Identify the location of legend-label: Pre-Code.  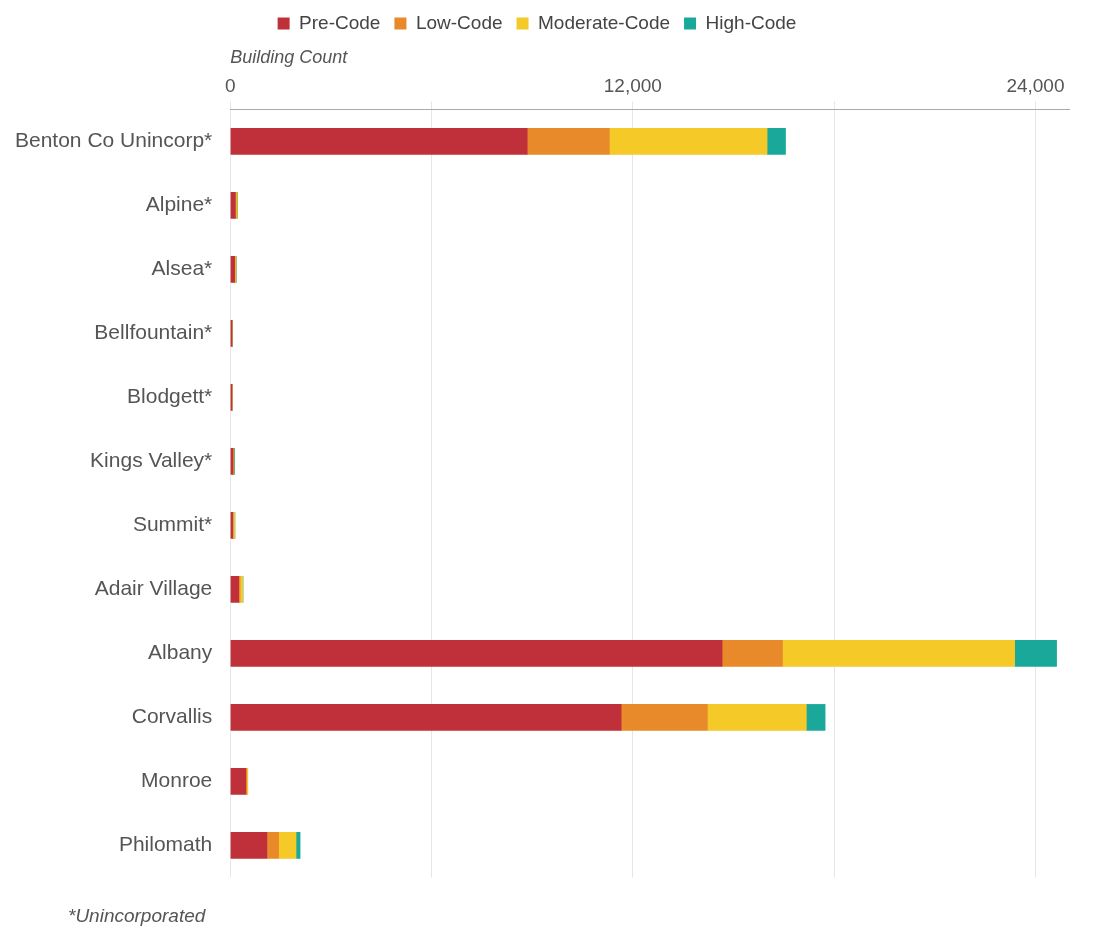
(340, 22).